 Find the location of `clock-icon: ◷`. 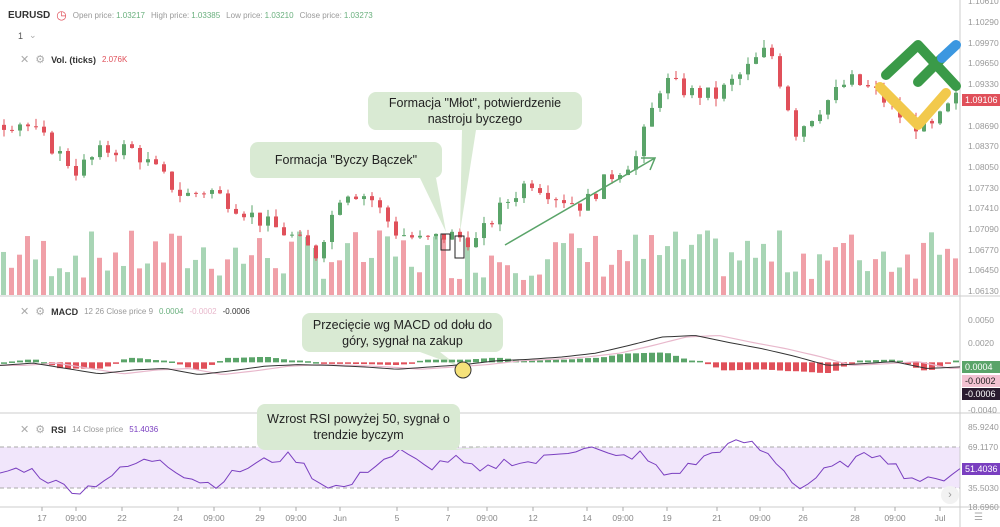

clock-icon: ◷ is located at coordinates (61, 15).